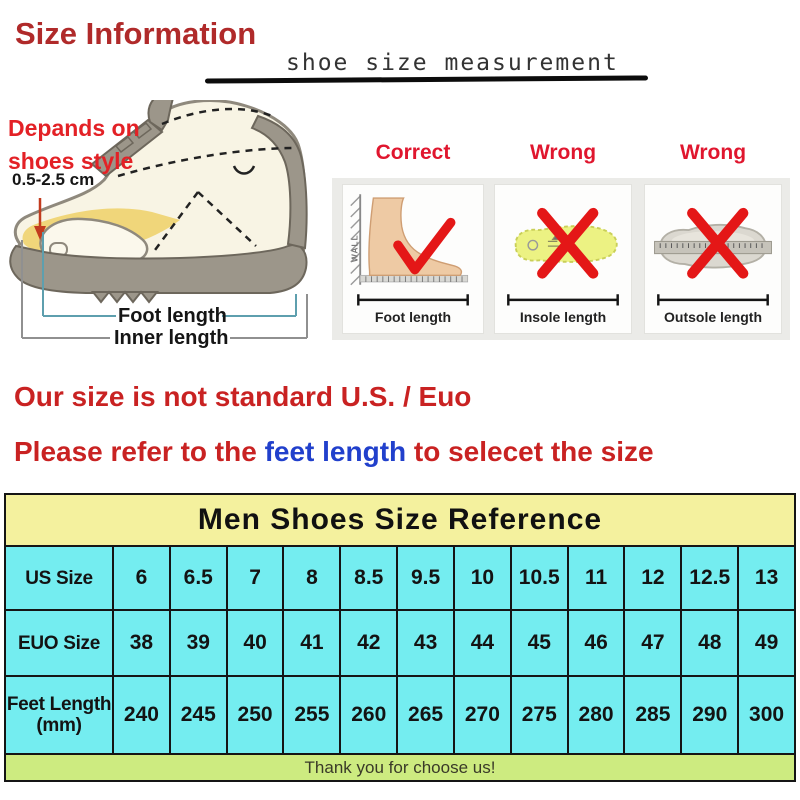  Describe the element at coordinates (74, 128) in the screenshot. I see `style-note-line1: Depands on` at that location.